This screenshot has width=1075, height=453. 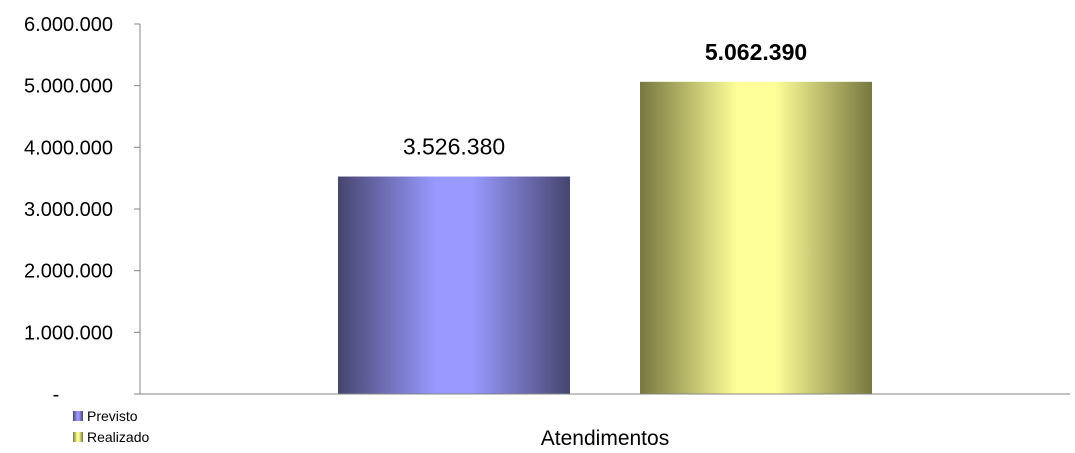 What do you see at coordinates (68, 148) in the screenshot?
I see `y-tick-label: 4.000.000` at bounding box center [68, 148].